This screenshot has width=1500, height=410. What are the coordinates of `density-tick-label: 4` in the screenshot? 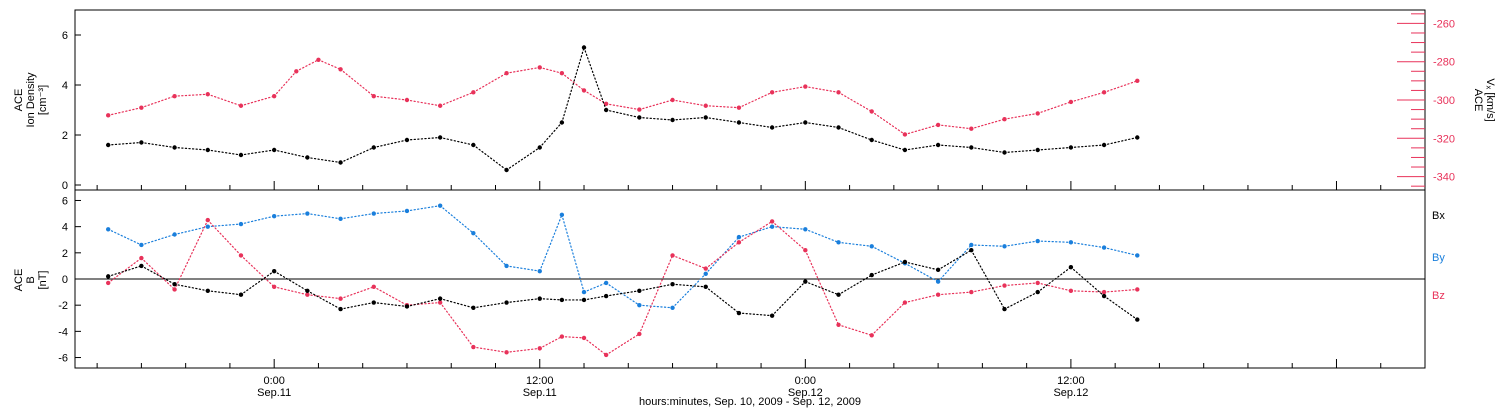 It's located at (65, 86).